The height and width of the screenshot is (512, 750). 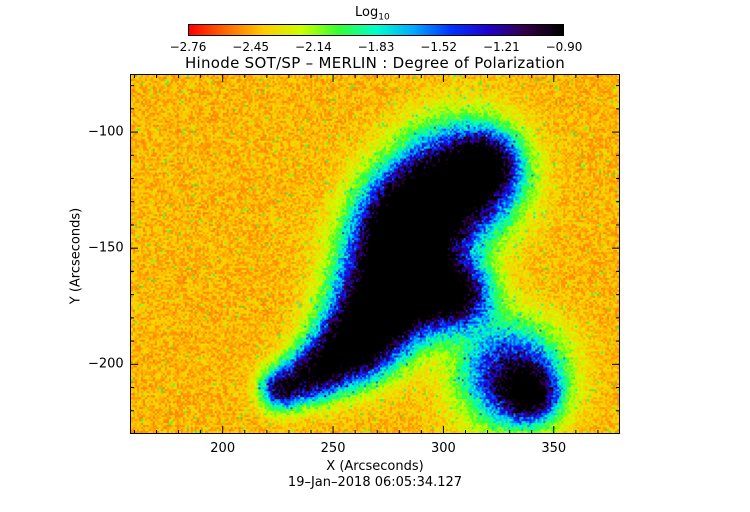 I want to click on y-tick-label: −150, so click(x=106, y=248).